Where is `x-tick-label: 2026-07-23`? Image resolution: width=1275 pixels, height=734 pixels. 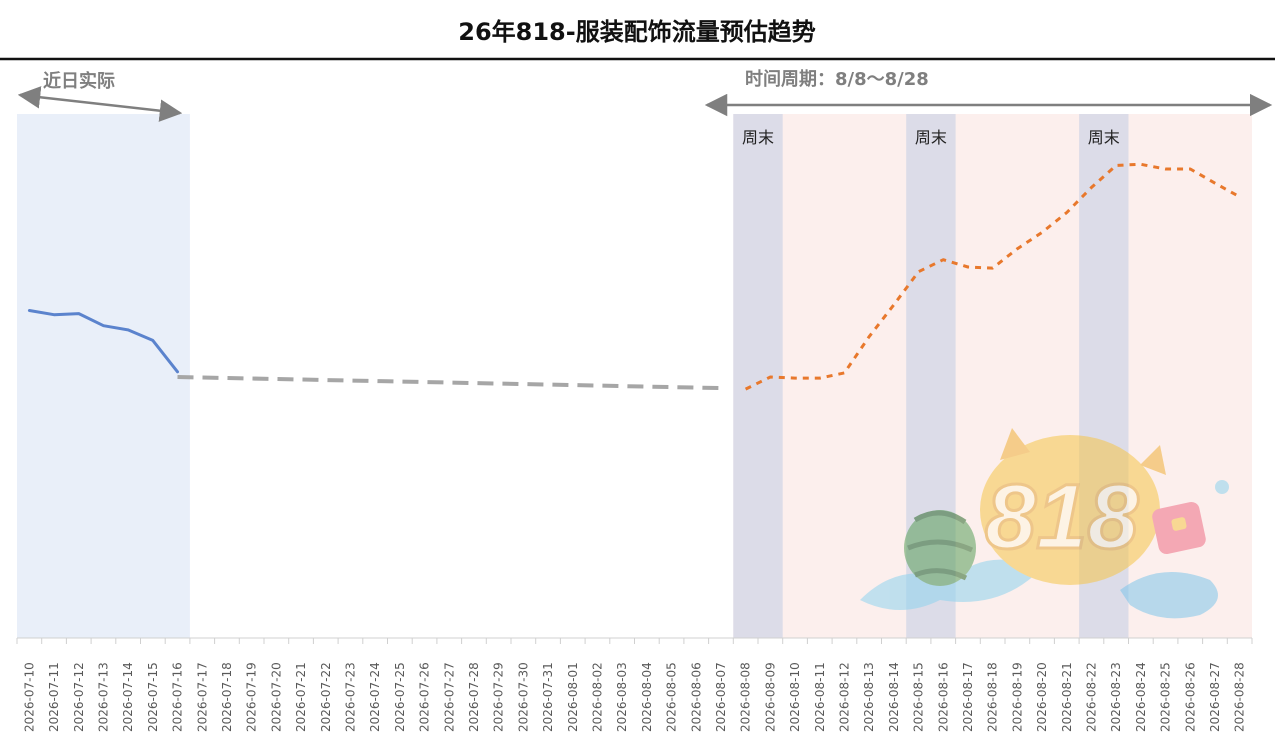
x-tick-label: 2026-07-23 is located at coordinates (350, 697).